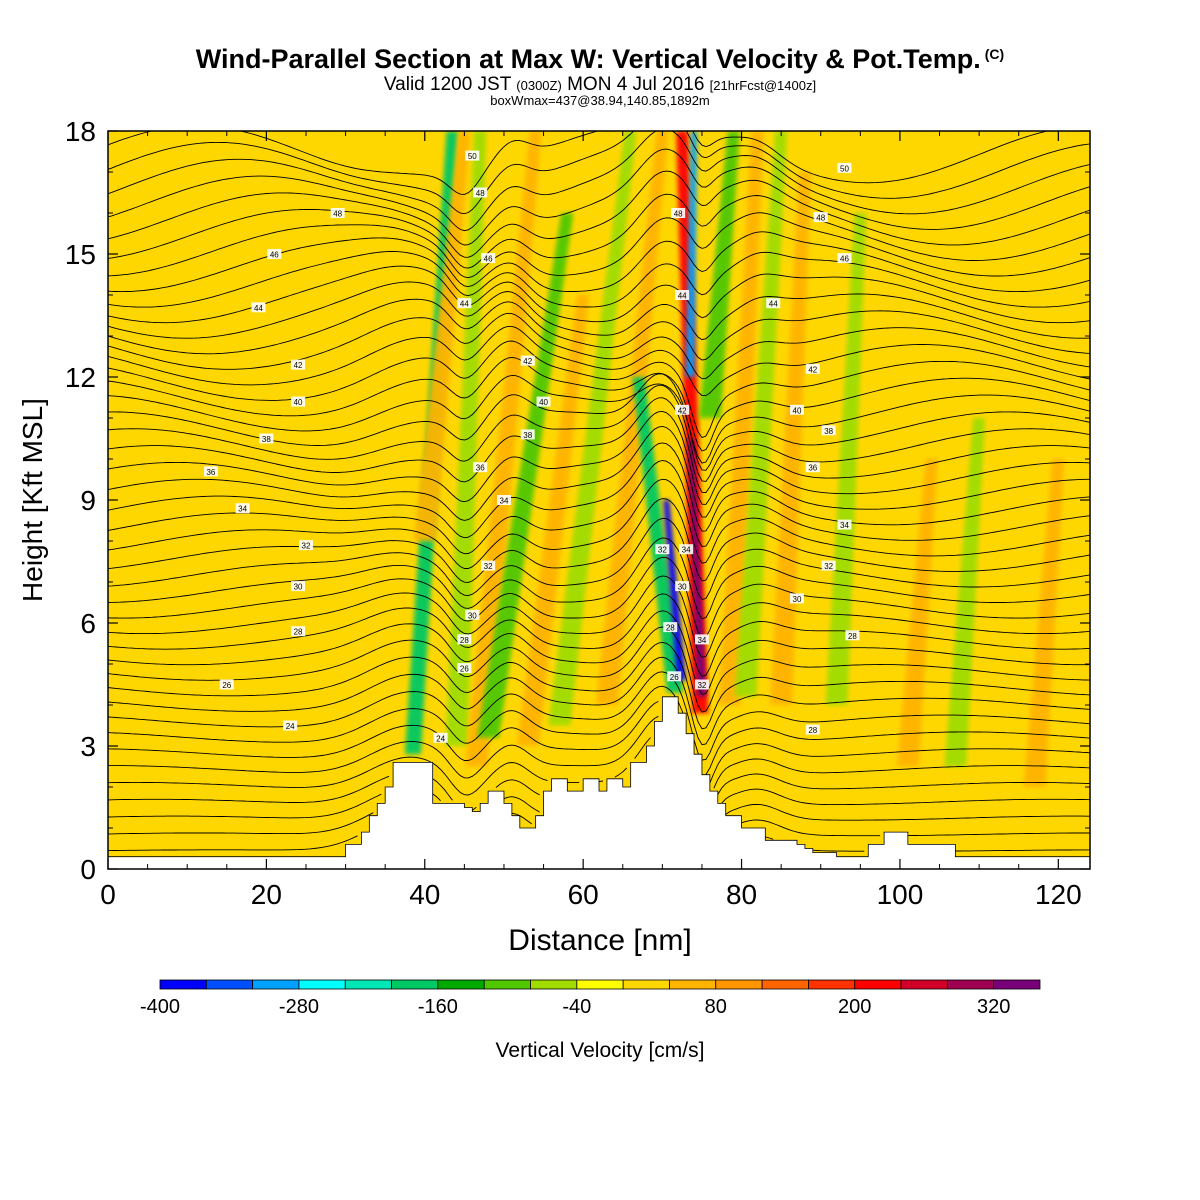  I want to click on contour-label-5: 34, so click(242, 509).